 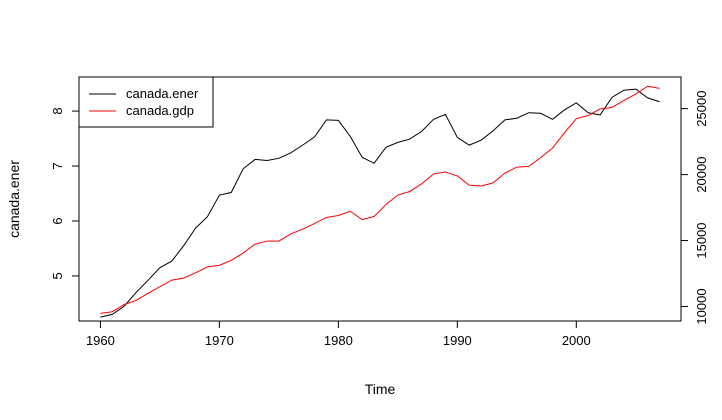 What do you see at coordinates (219, 340) in the screenshot?
I see `x-tick-label-1970: 1970` at bounding box center [219, 340].